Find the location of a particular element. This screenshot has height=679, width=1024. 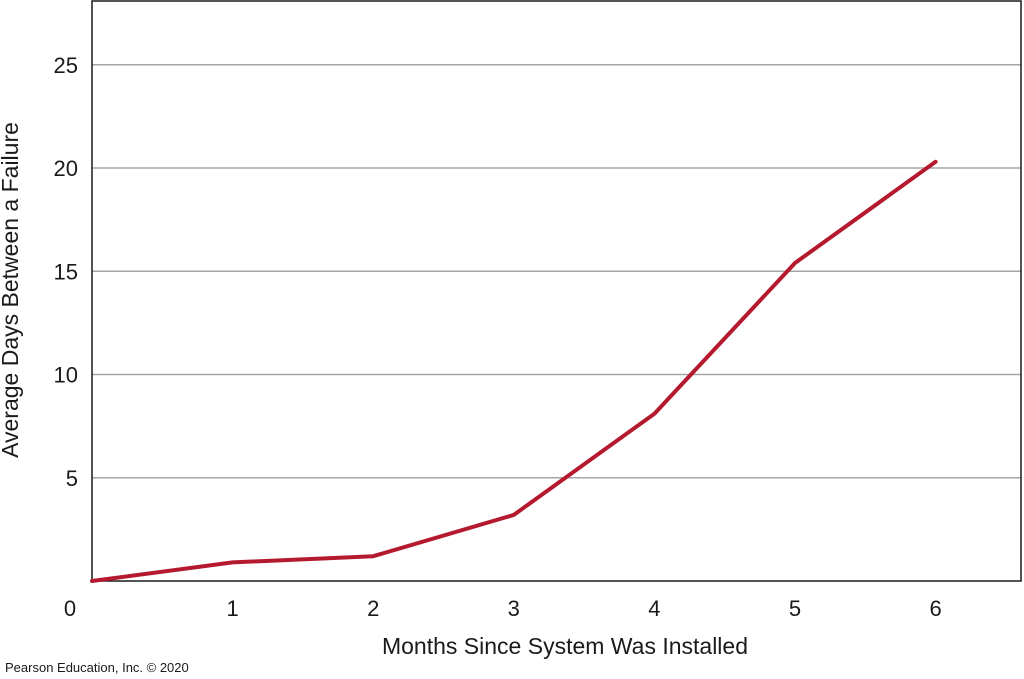

y-tick-label-20: 20 is located at coordinates (66, 168).